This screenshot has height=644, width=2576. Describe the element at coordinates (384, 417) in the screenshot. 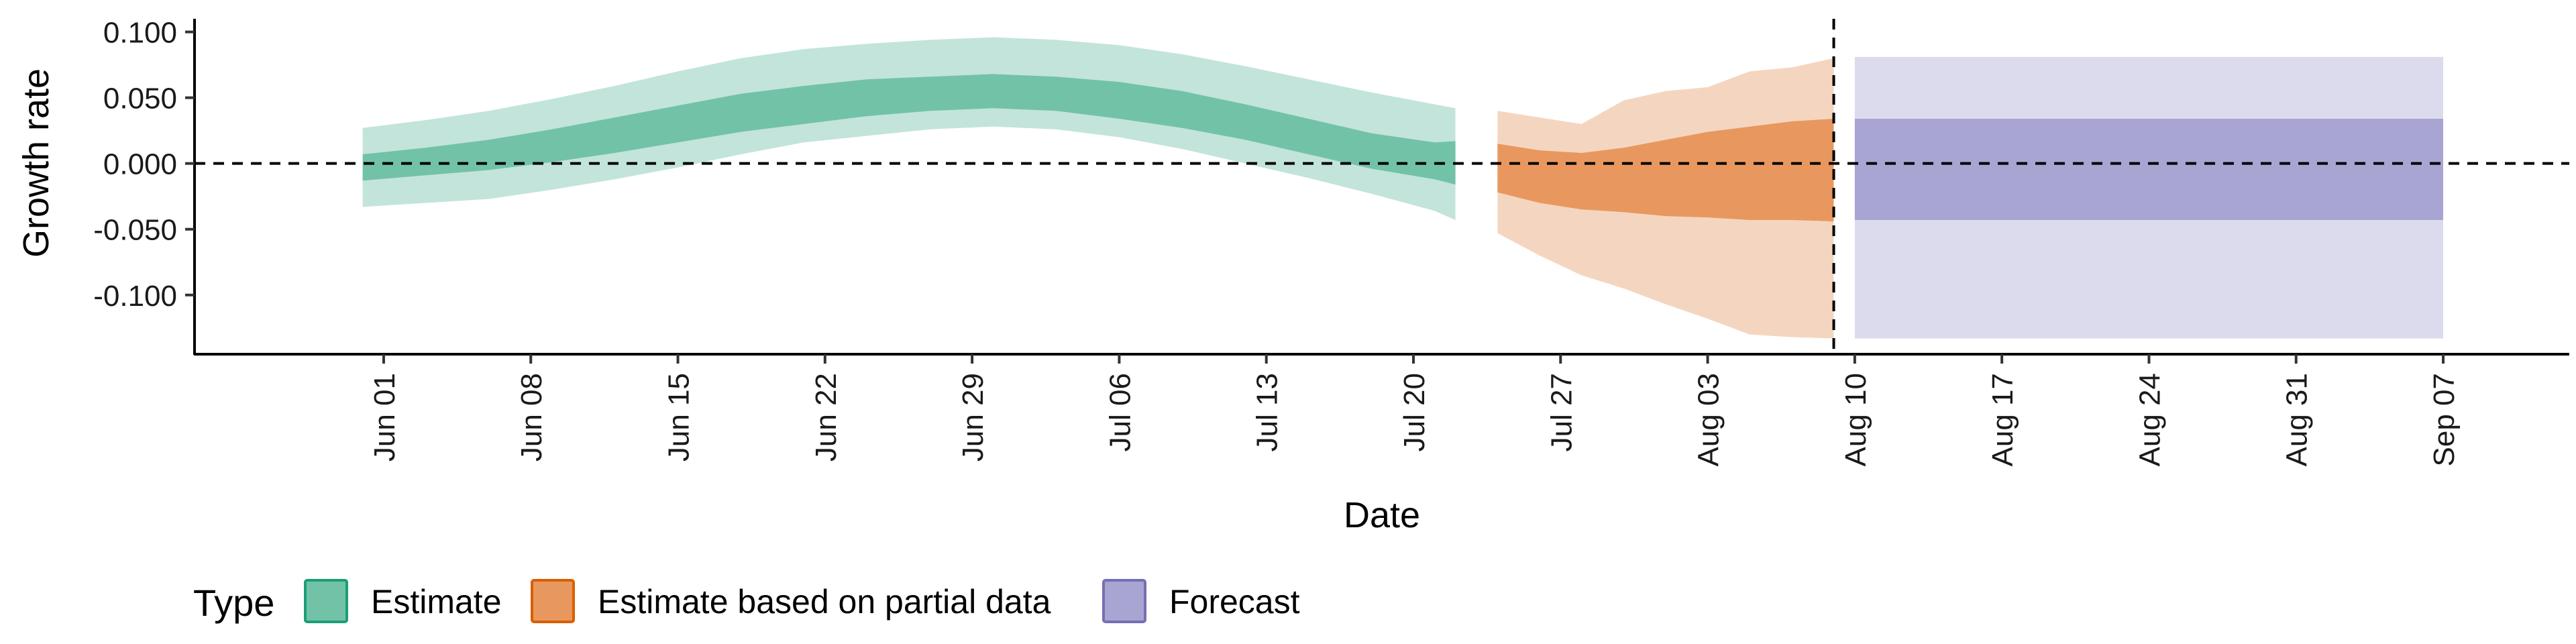

I see `x-tick-label: Jun 01` at that location.